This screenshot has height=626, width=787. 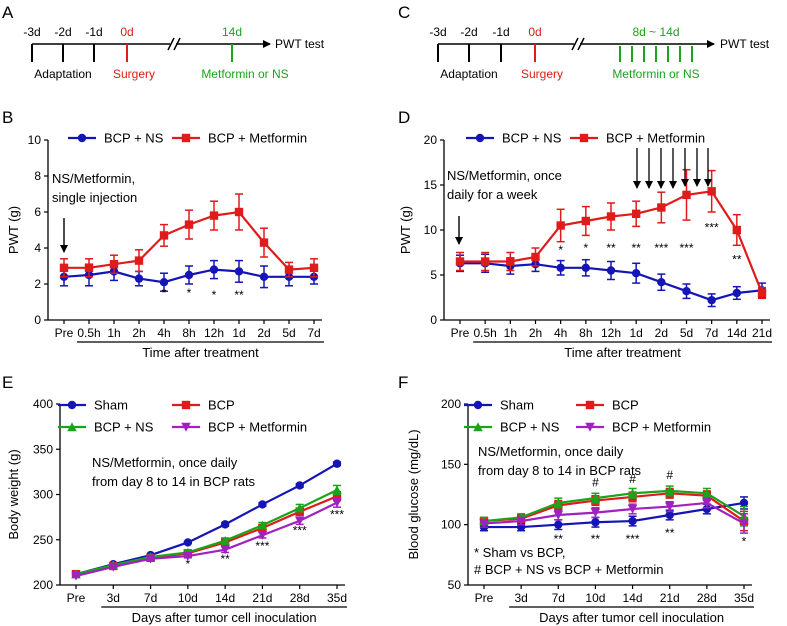 What do you see at coordinates (500, 32) in the screenshot?
I see `timeline-c-day: -1d` at bounding box center [500, 32].